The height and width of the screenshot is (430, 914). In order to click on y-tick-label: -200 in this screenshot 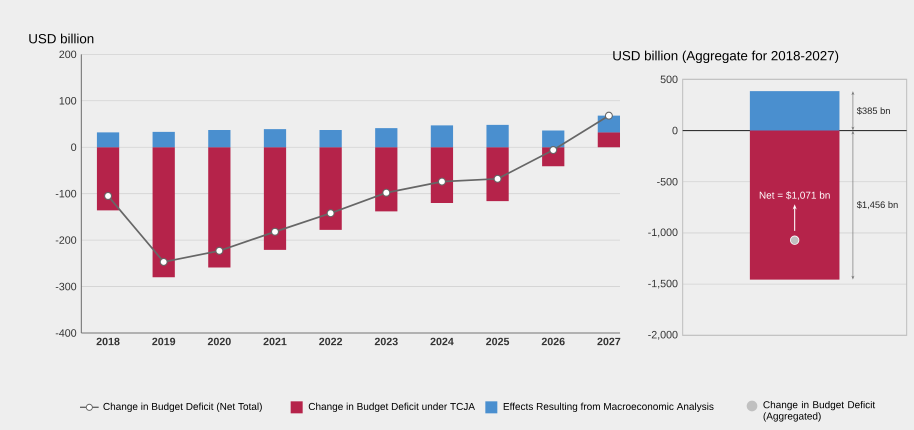, I will do `click(66, 240)`.